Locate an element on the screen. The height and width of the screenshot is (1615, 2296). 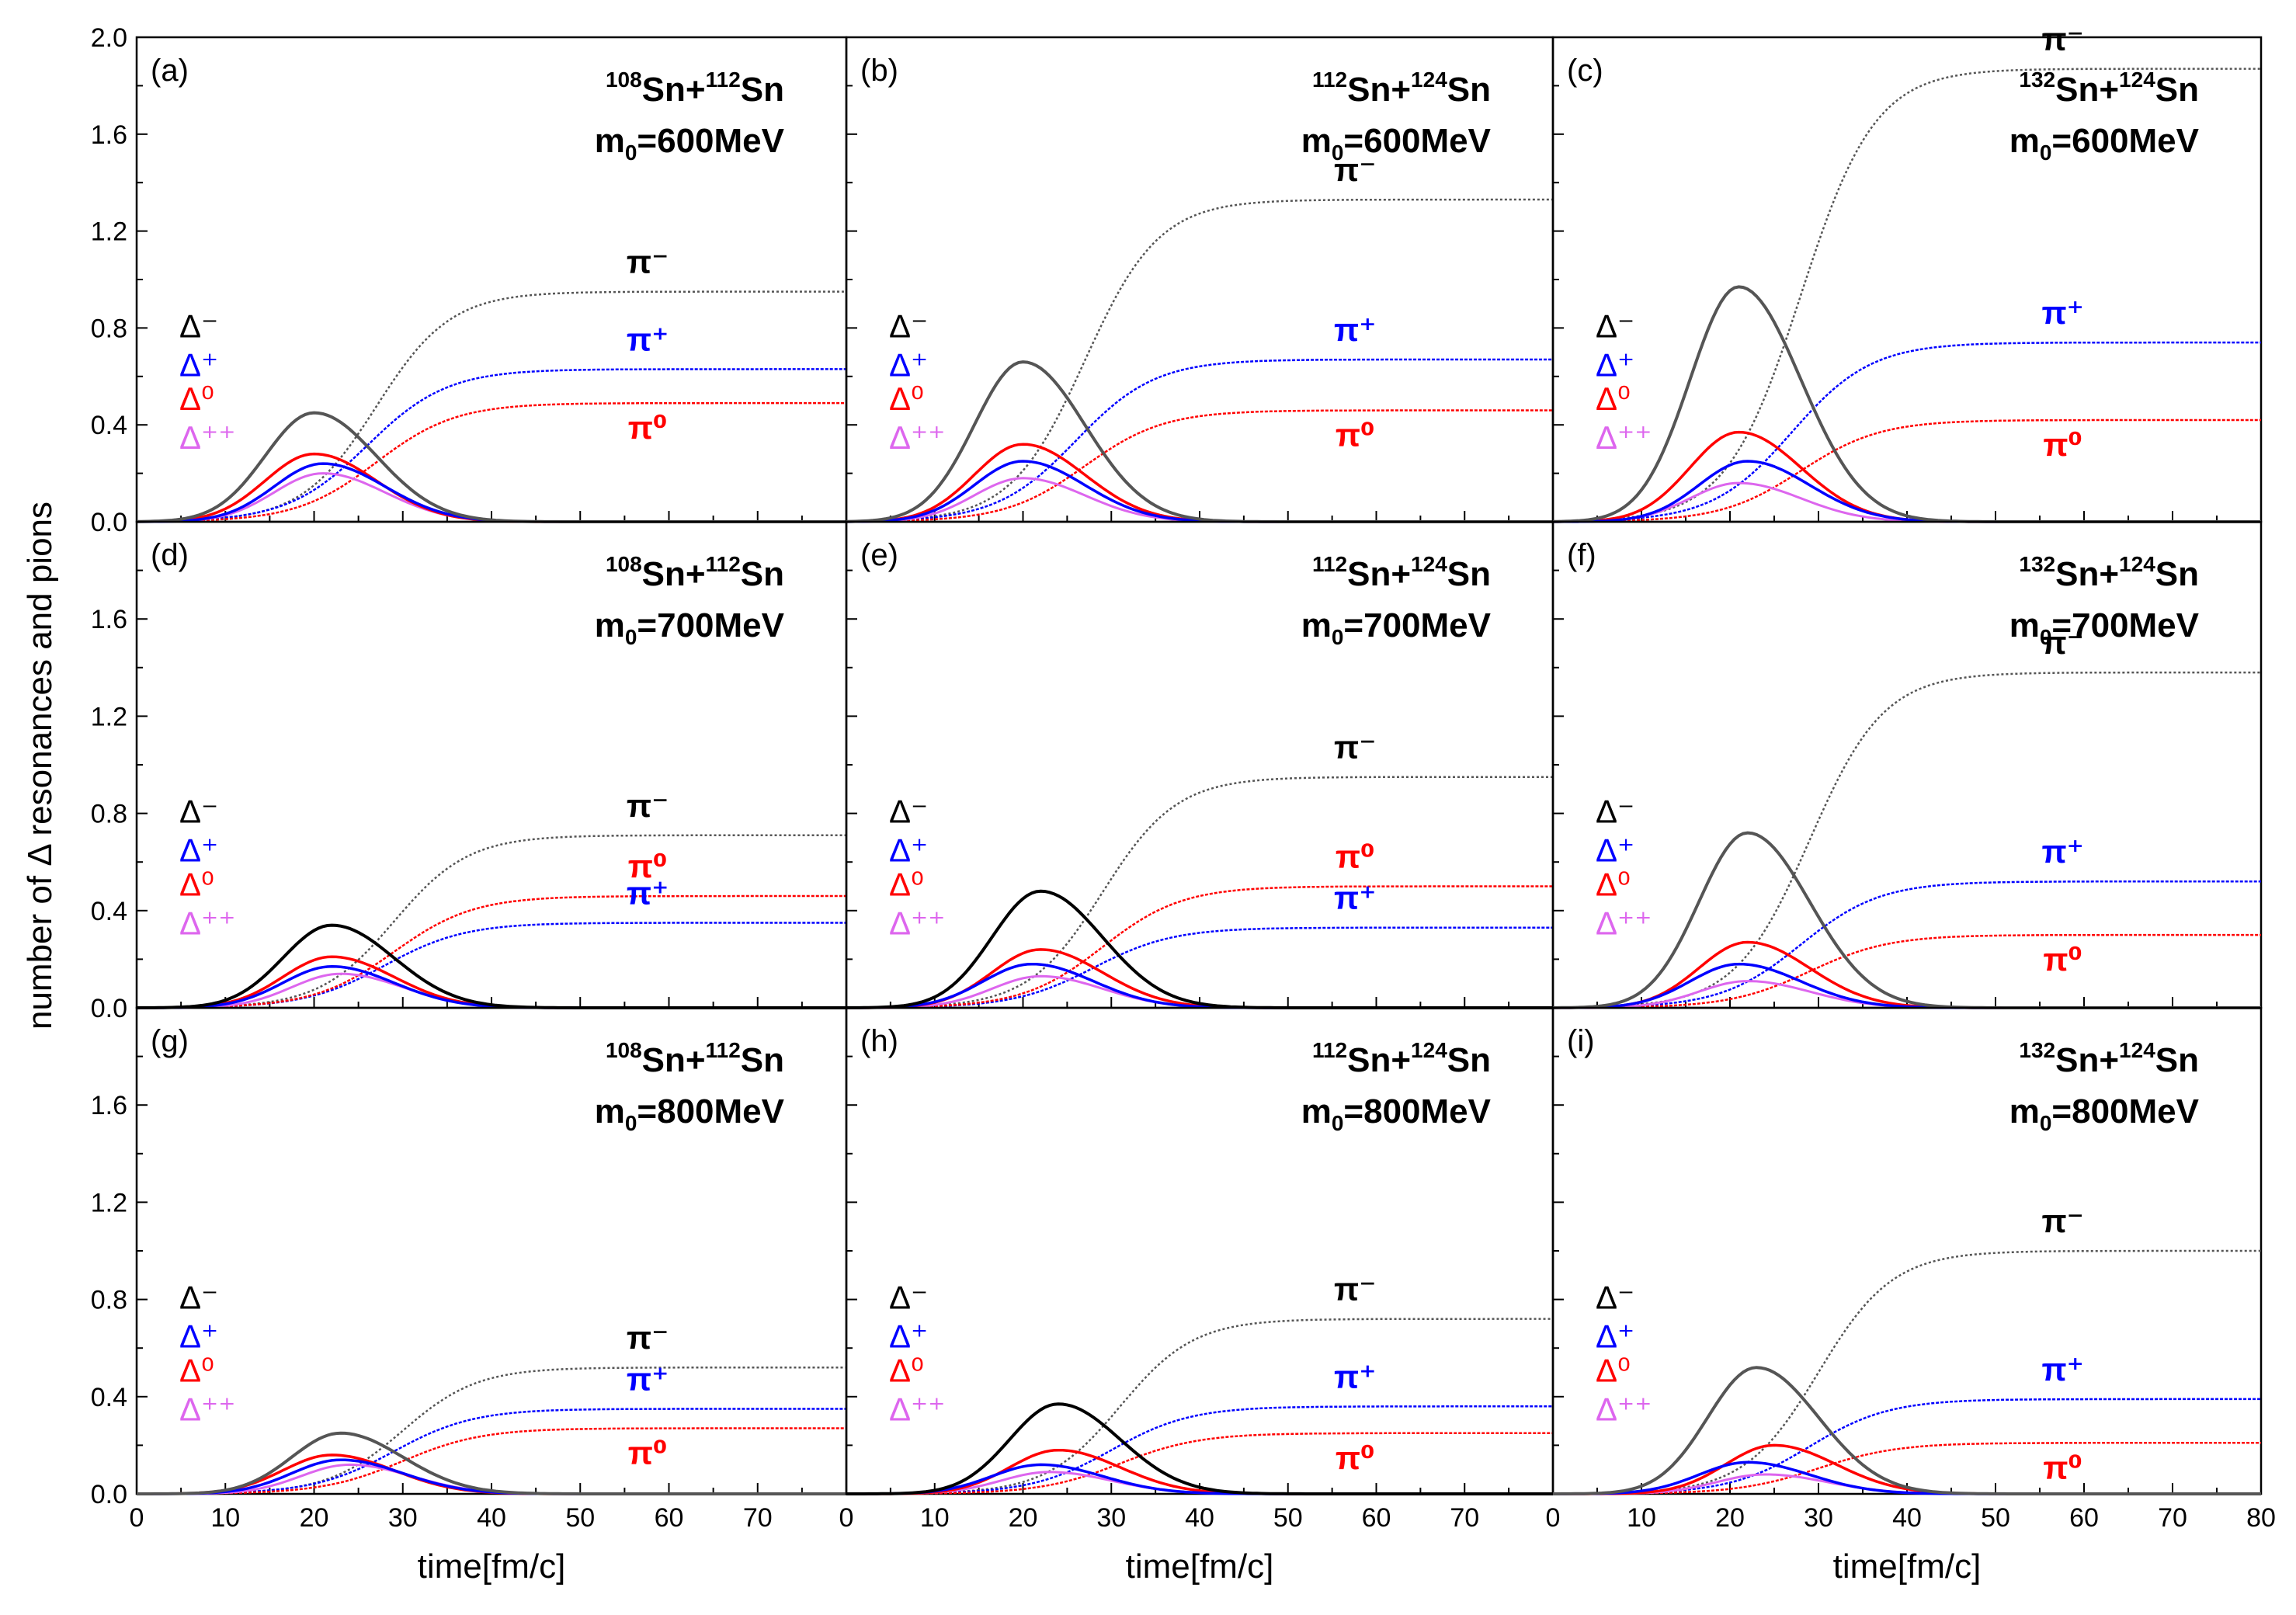
panel-label: (d) is located at coordinates (170, 555).